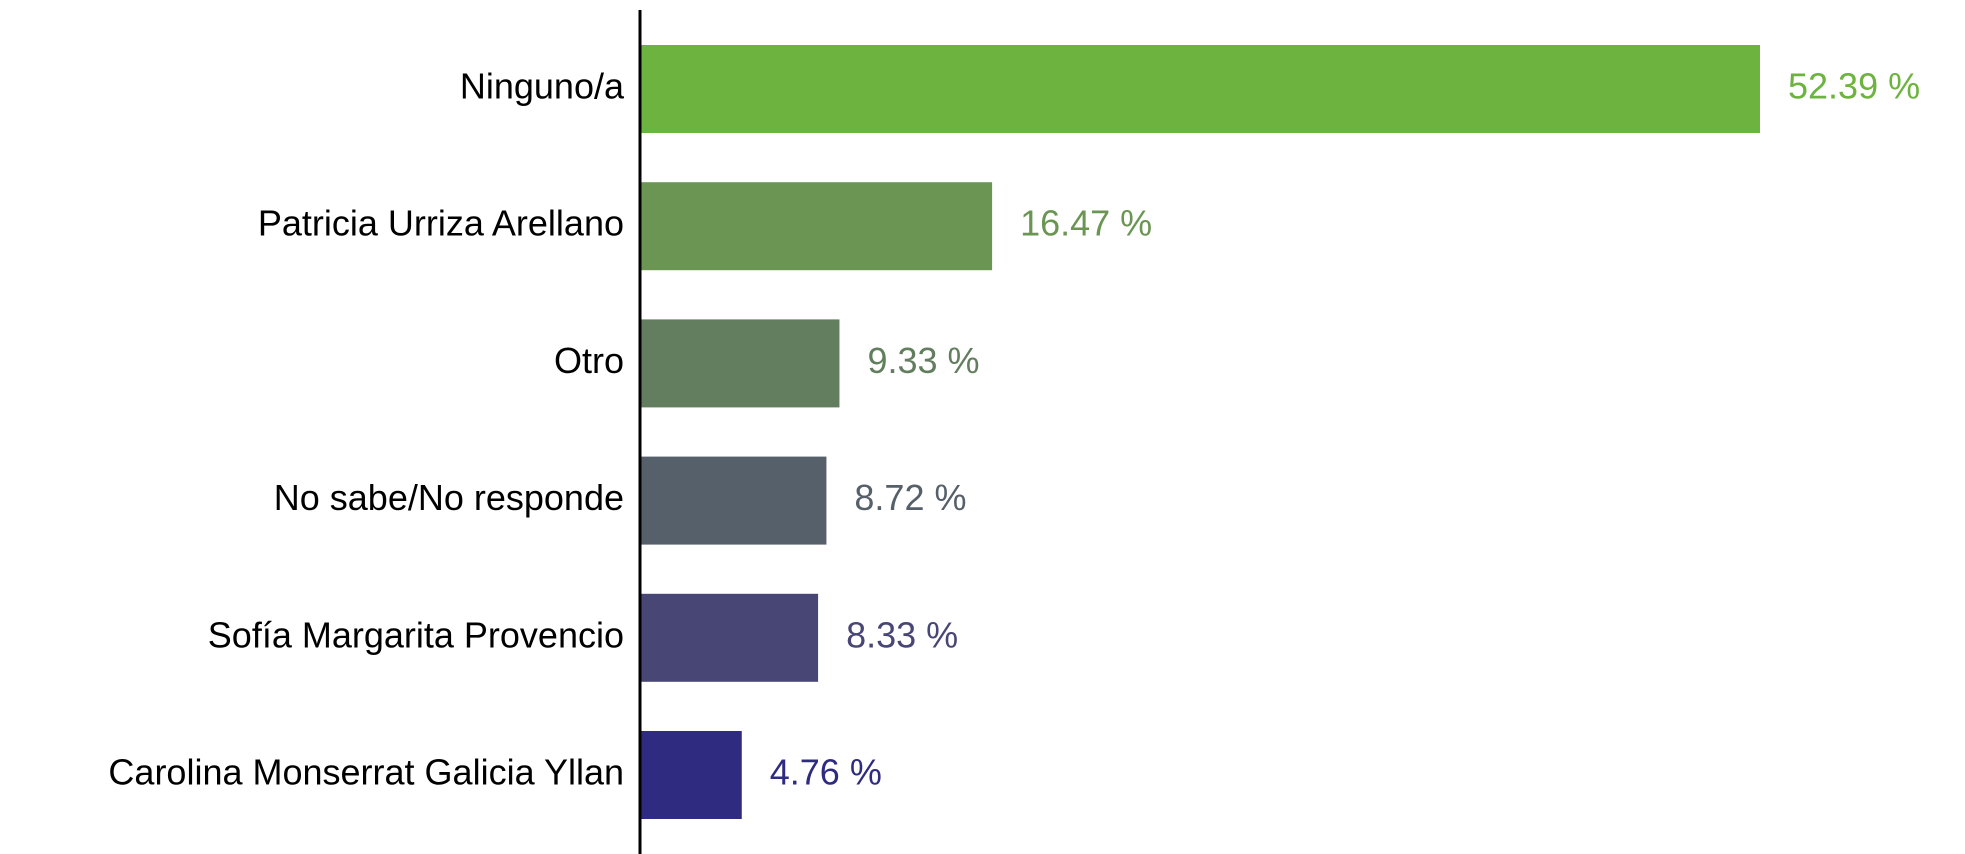  What do you see at coordinates (923, 360) in the screenshot?
I see `value-label: 9.33 %` at bounding box center [923, 360].